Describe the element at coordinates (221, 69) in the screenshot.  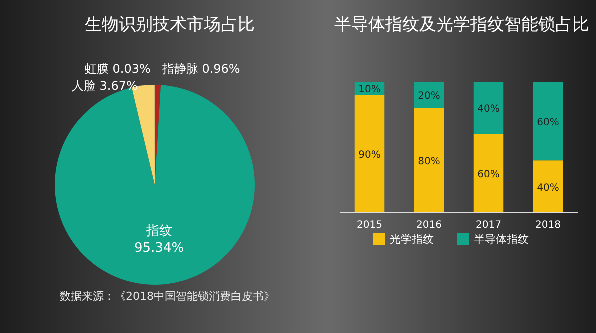
I see `data-label: 0.96%` at that location.